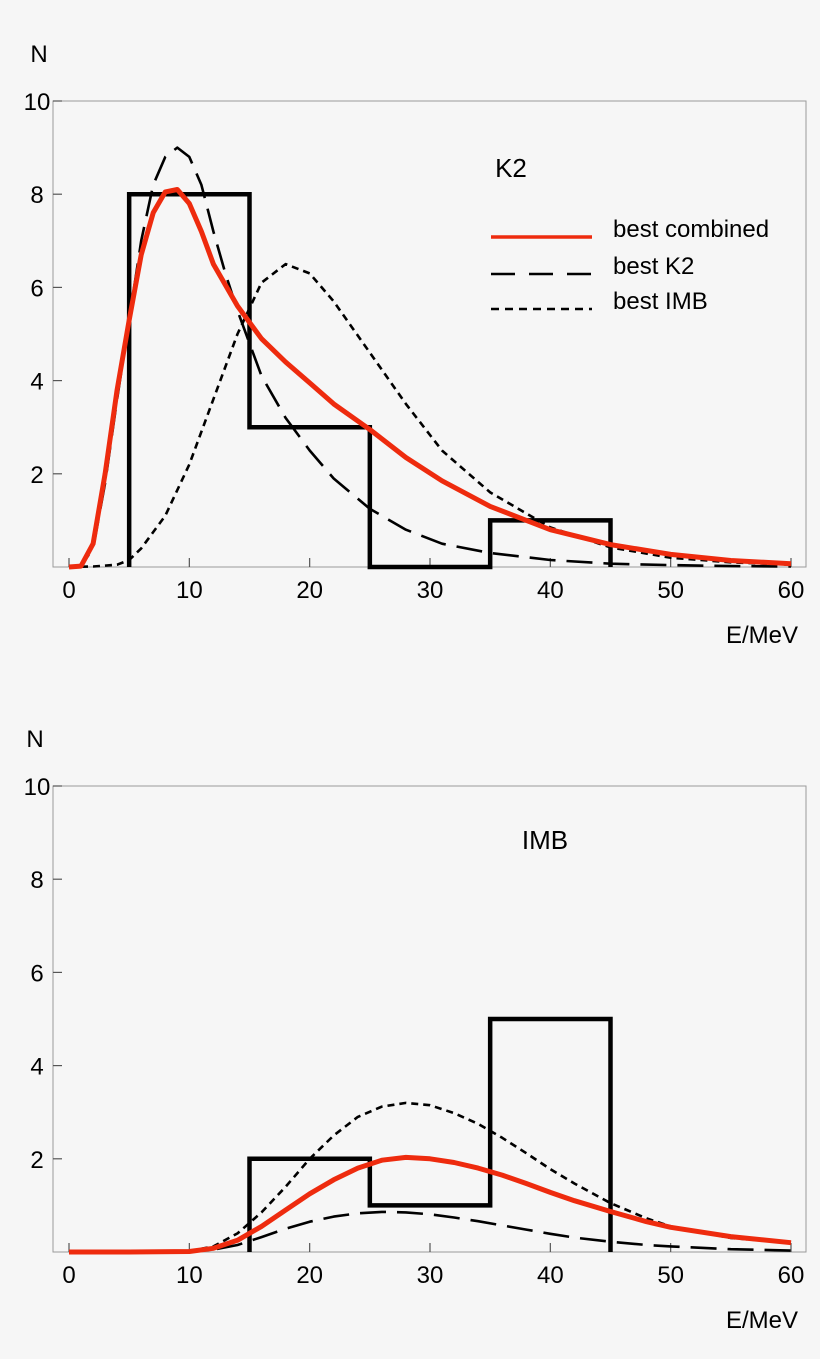 Image resolution: width=820 pixels, height=1359 pixels. Describe the element at coordinates (430, 1232) in the screenshot. I see `series-best-k2` at that location.